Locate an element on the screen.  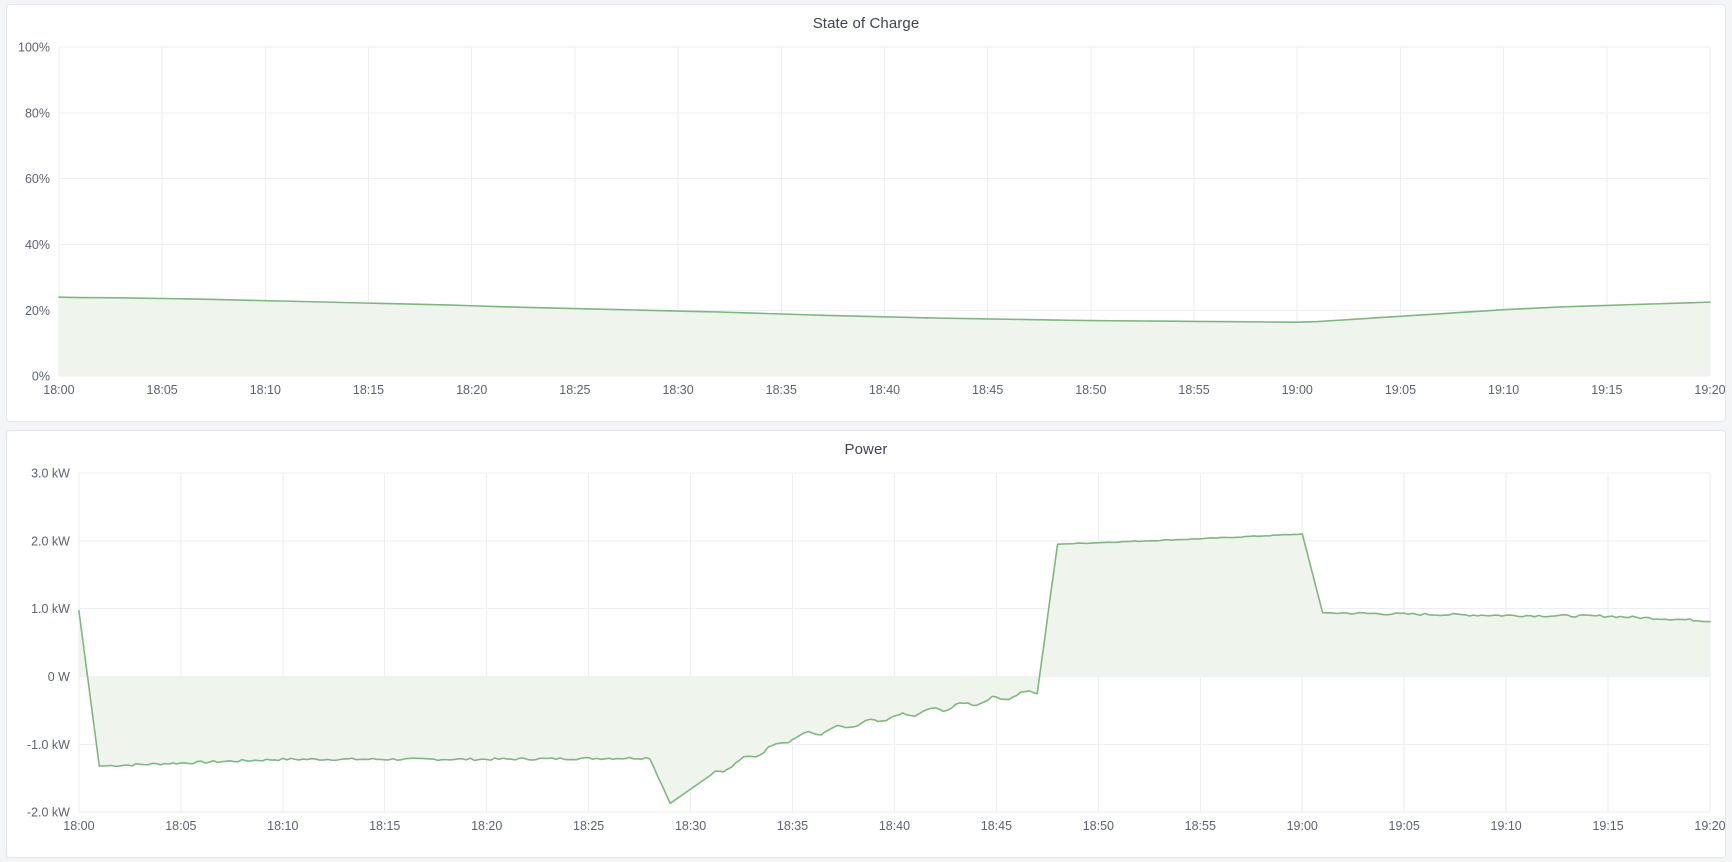
panel-title-state-of-charge: State of Charge is located at coordinates (866, 23).